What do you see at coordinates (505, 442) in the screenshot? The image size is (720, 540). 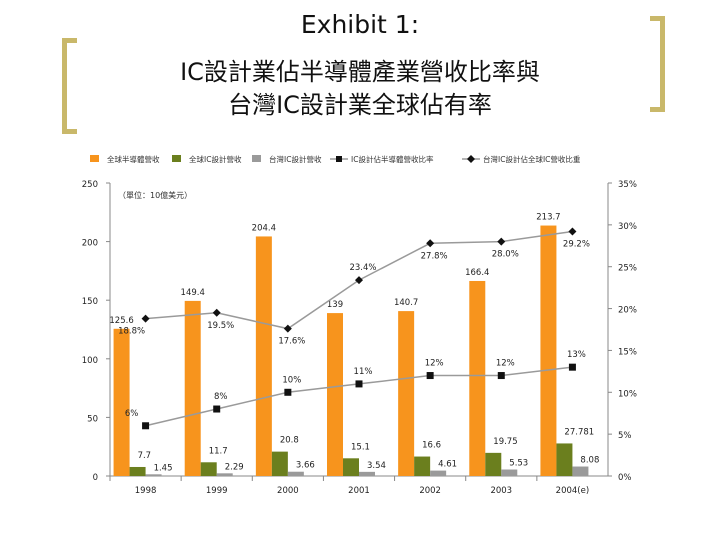 I see `bar-value-label-1: 19.75` at bounding box center [505, 442].